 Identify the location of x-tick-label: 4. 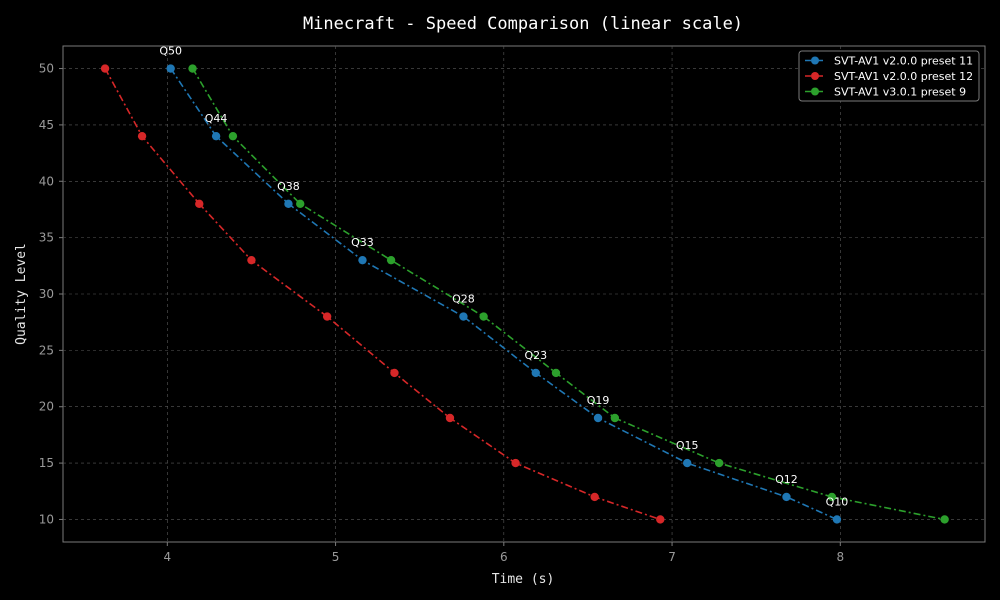
(167, 557).